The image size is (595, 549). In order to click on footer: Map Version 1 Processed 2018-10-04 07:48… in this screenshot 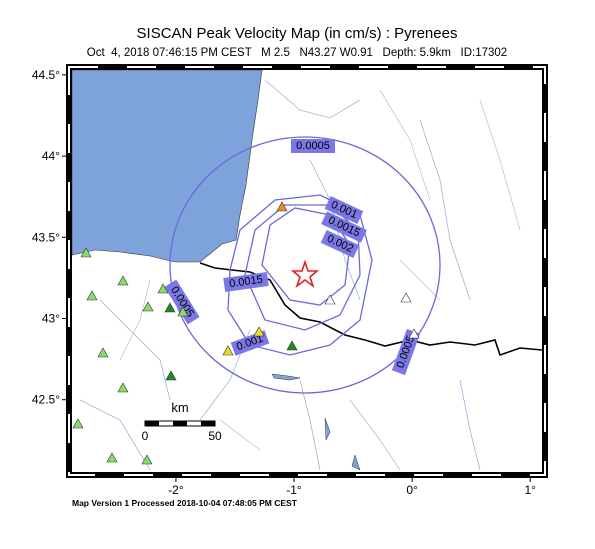, I will do `click(185, 503)`.